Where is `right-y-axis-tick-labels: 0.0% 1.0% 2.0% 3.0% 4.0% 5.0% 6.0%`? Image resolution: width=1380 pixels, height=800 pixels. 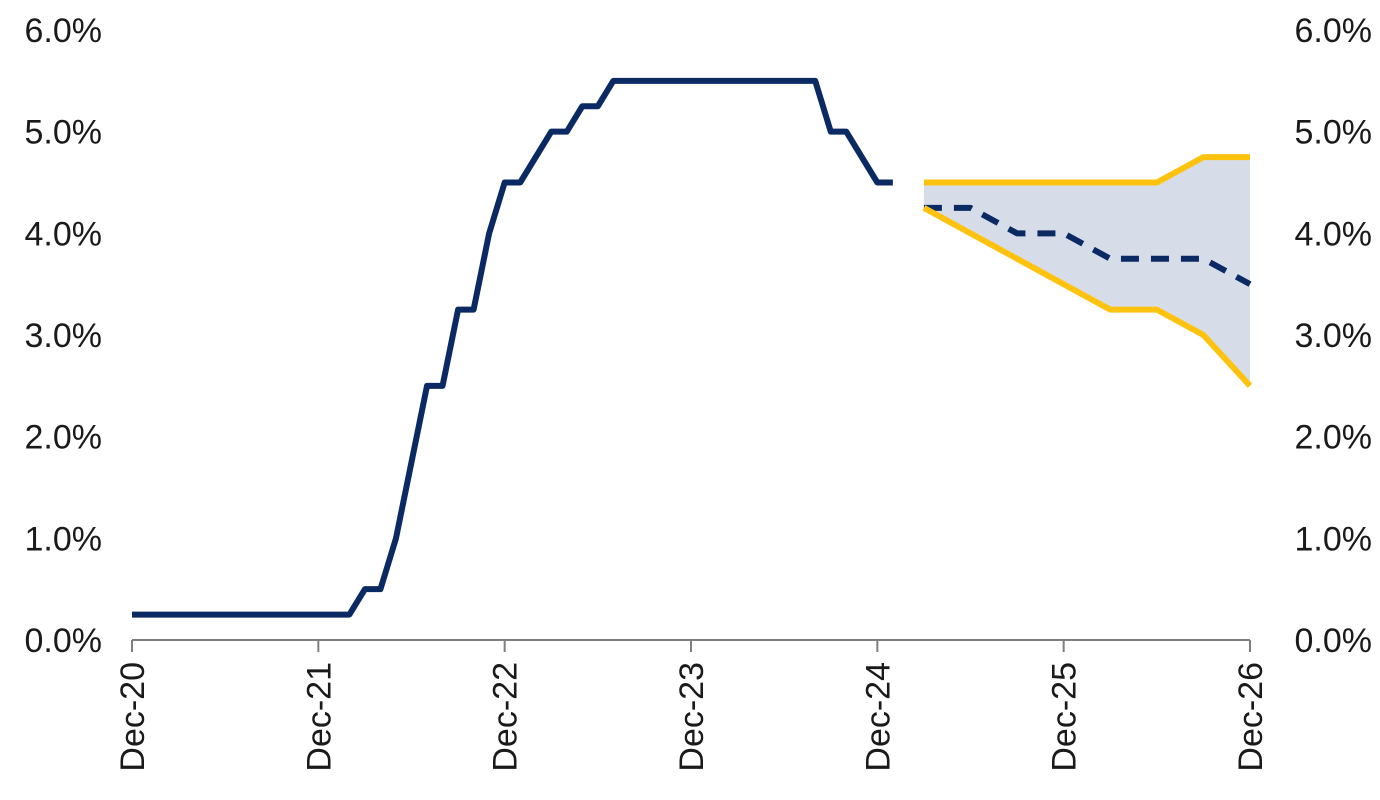
right-y-axis-tick-labels: 0.0% 1.0% 2.0% 3.0% 4.0% 5.0% 6.0% is located at coordinates (1334, 336).